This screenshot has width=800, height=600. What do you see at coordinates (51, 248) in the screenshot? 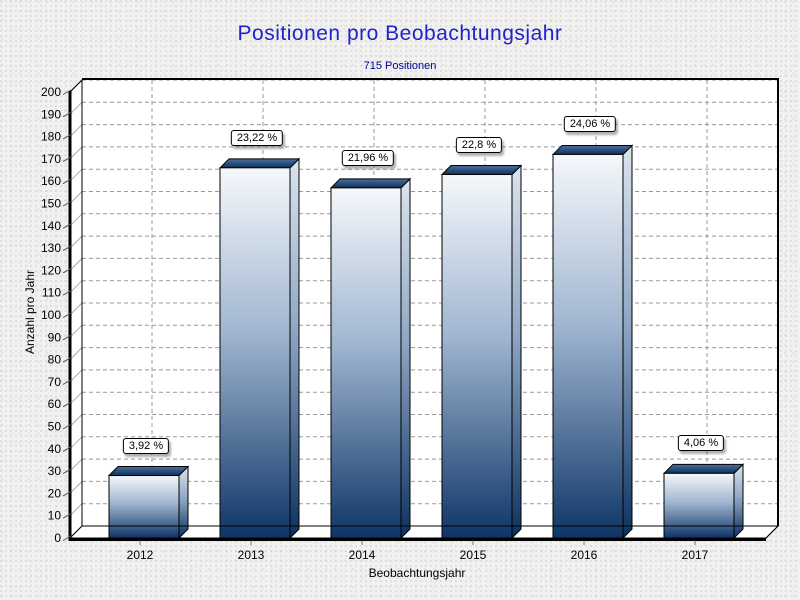
I see `y-tick-label: 130` at bounding box center [51, 248].